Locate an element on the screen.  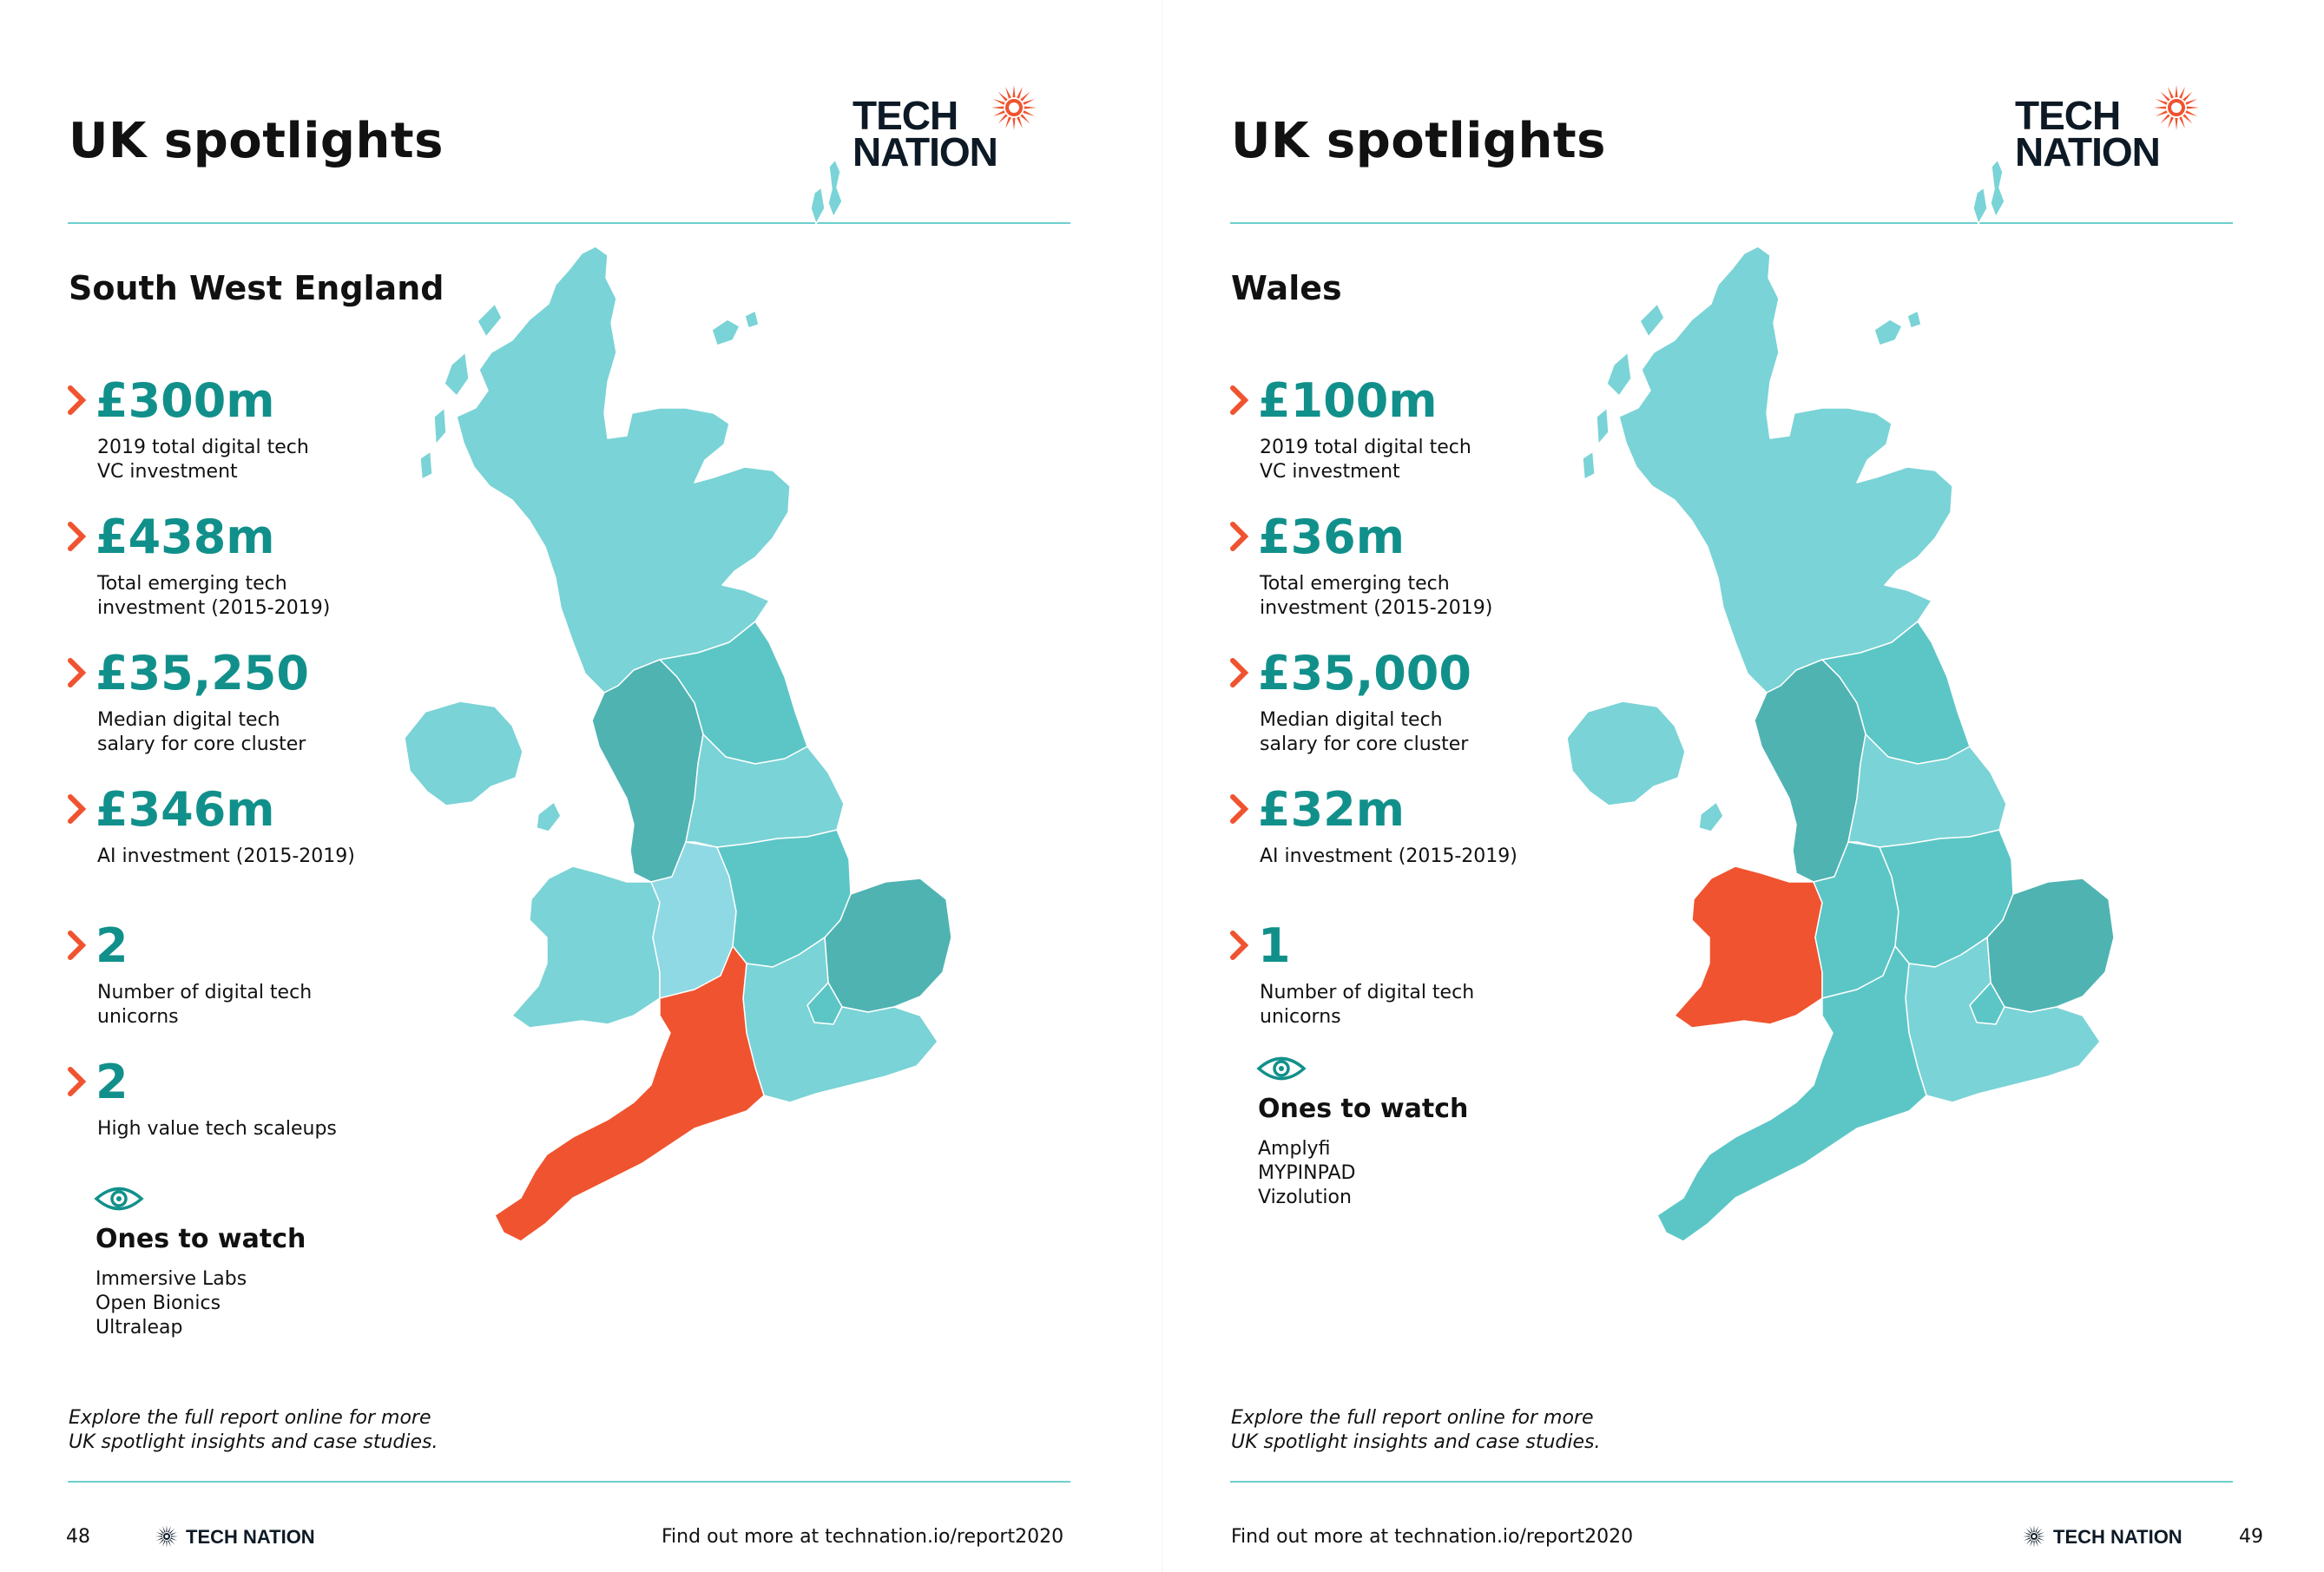
list-item: Ultraleap is located at coordinates (139, 1328).